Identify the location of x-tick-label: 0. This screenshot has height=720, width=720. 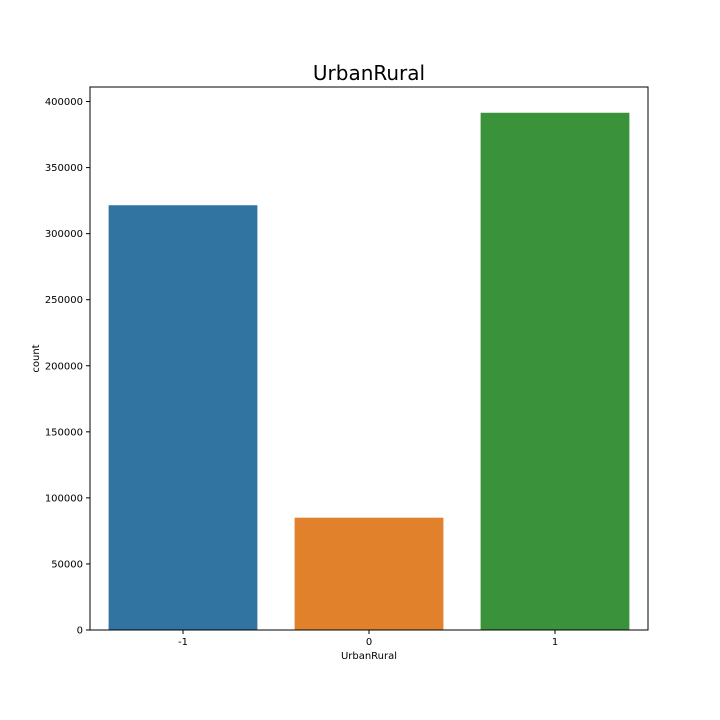
(369, 642).